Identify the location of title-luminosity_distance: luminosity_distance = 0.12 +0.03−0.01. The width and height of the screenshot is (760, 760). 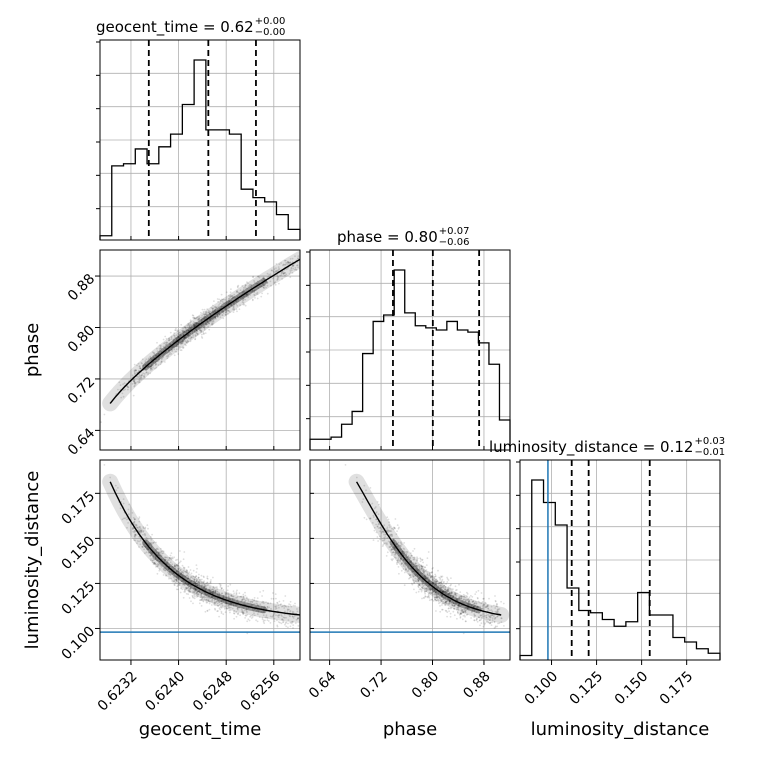
(607, 447).